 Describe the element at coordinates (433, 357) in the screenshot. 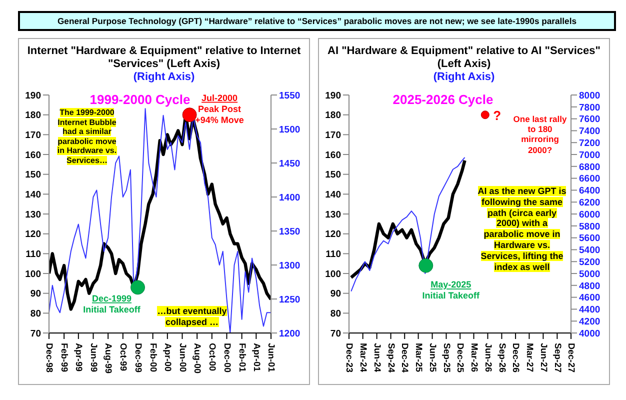

I see `x-tick-label: Jun-25` at that location.